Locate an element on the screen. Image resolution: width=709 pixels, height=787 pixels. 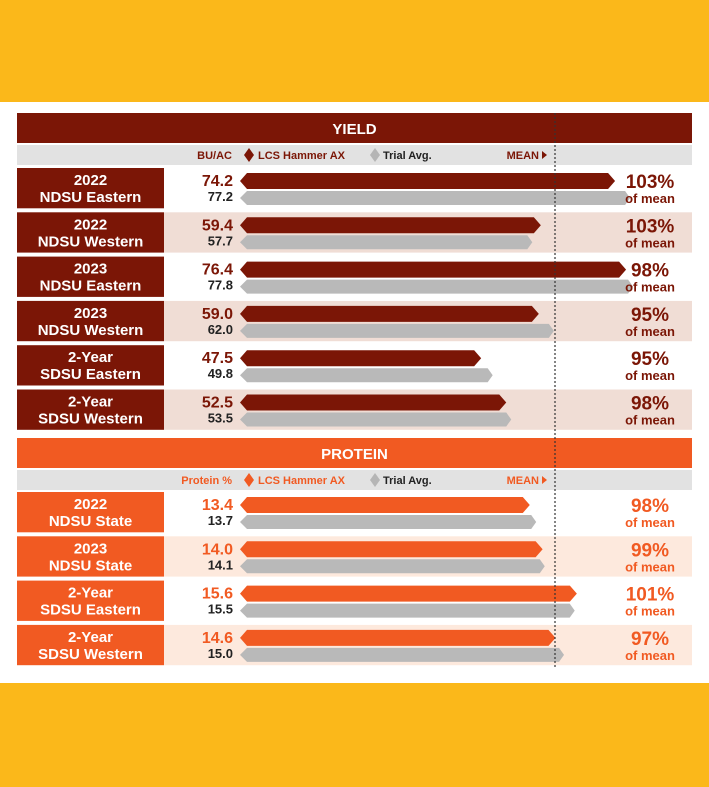
section-title: PROTEIN is located at coordinates (354, 454).